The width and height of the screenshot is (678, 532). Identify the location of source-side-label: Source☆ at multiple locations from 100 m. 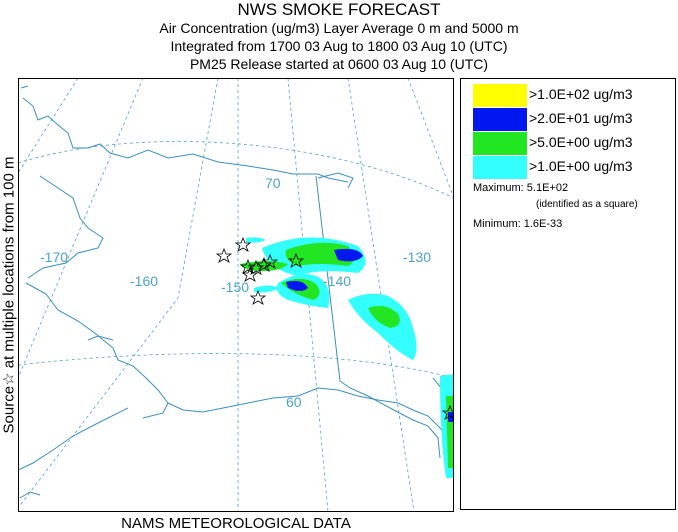
(9, 295).